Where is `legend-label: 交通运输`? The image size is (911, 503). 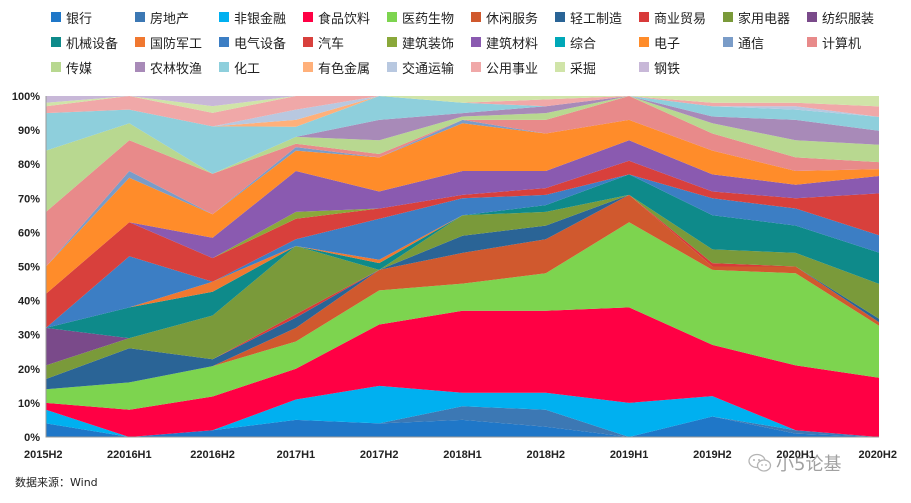
legend-label: 交通运输 is located at coordinates (428, 69).